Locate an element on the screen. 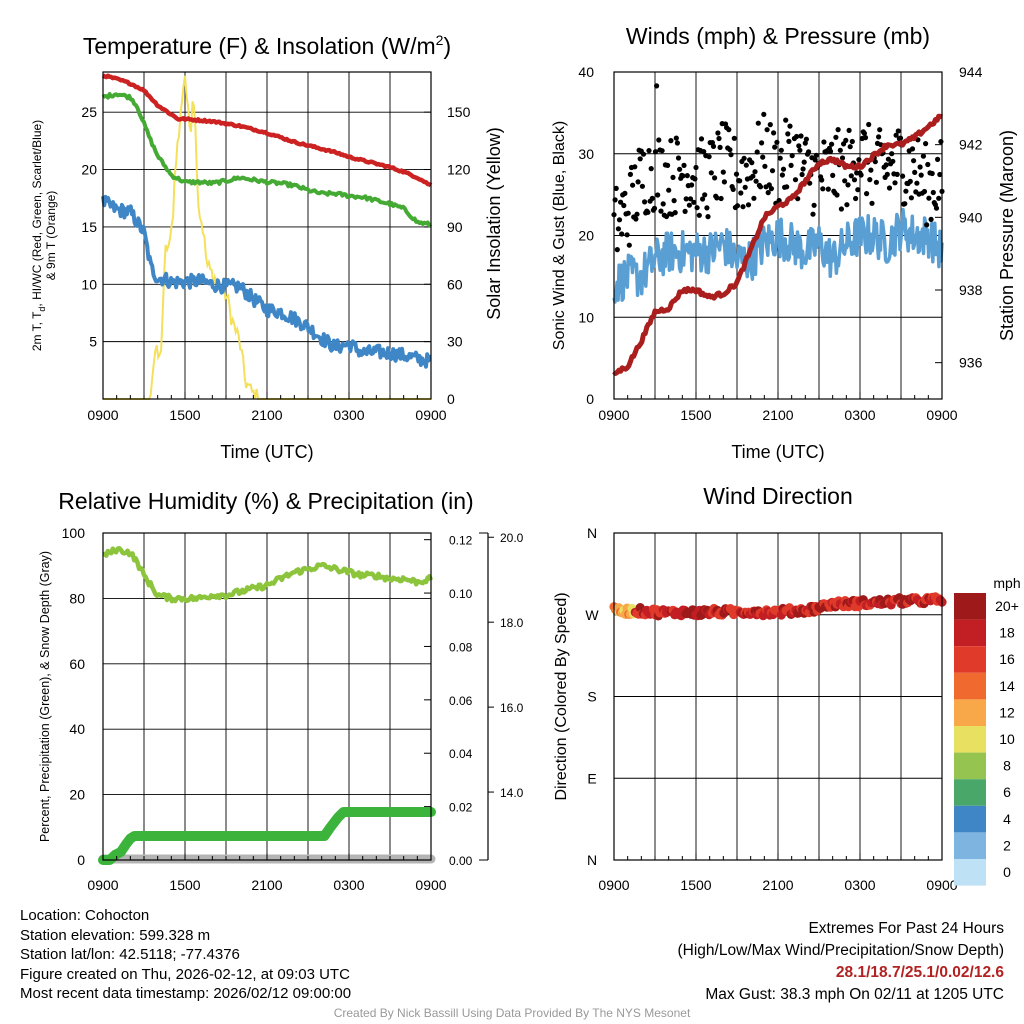 The width and height of the screenshot is (1024, 1024). snow-tick-label: 18.0 is located at coordinates (512, 623).